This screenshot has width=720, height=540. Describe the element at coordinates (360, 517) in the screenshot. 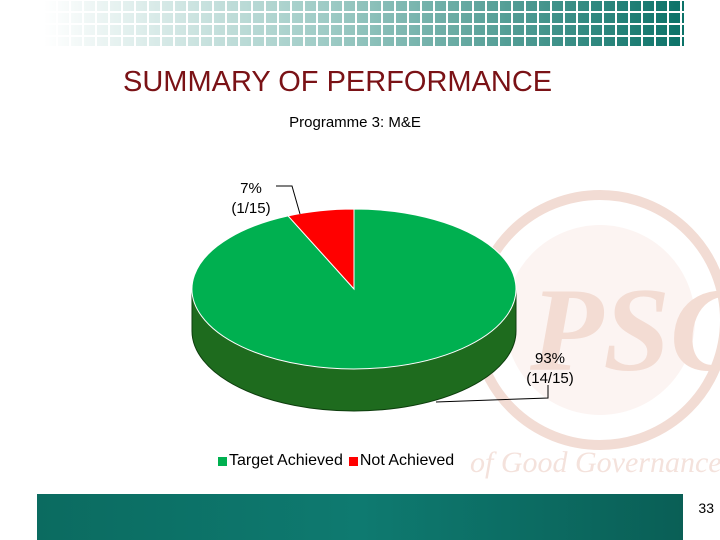

I see `footer-band` at that location.